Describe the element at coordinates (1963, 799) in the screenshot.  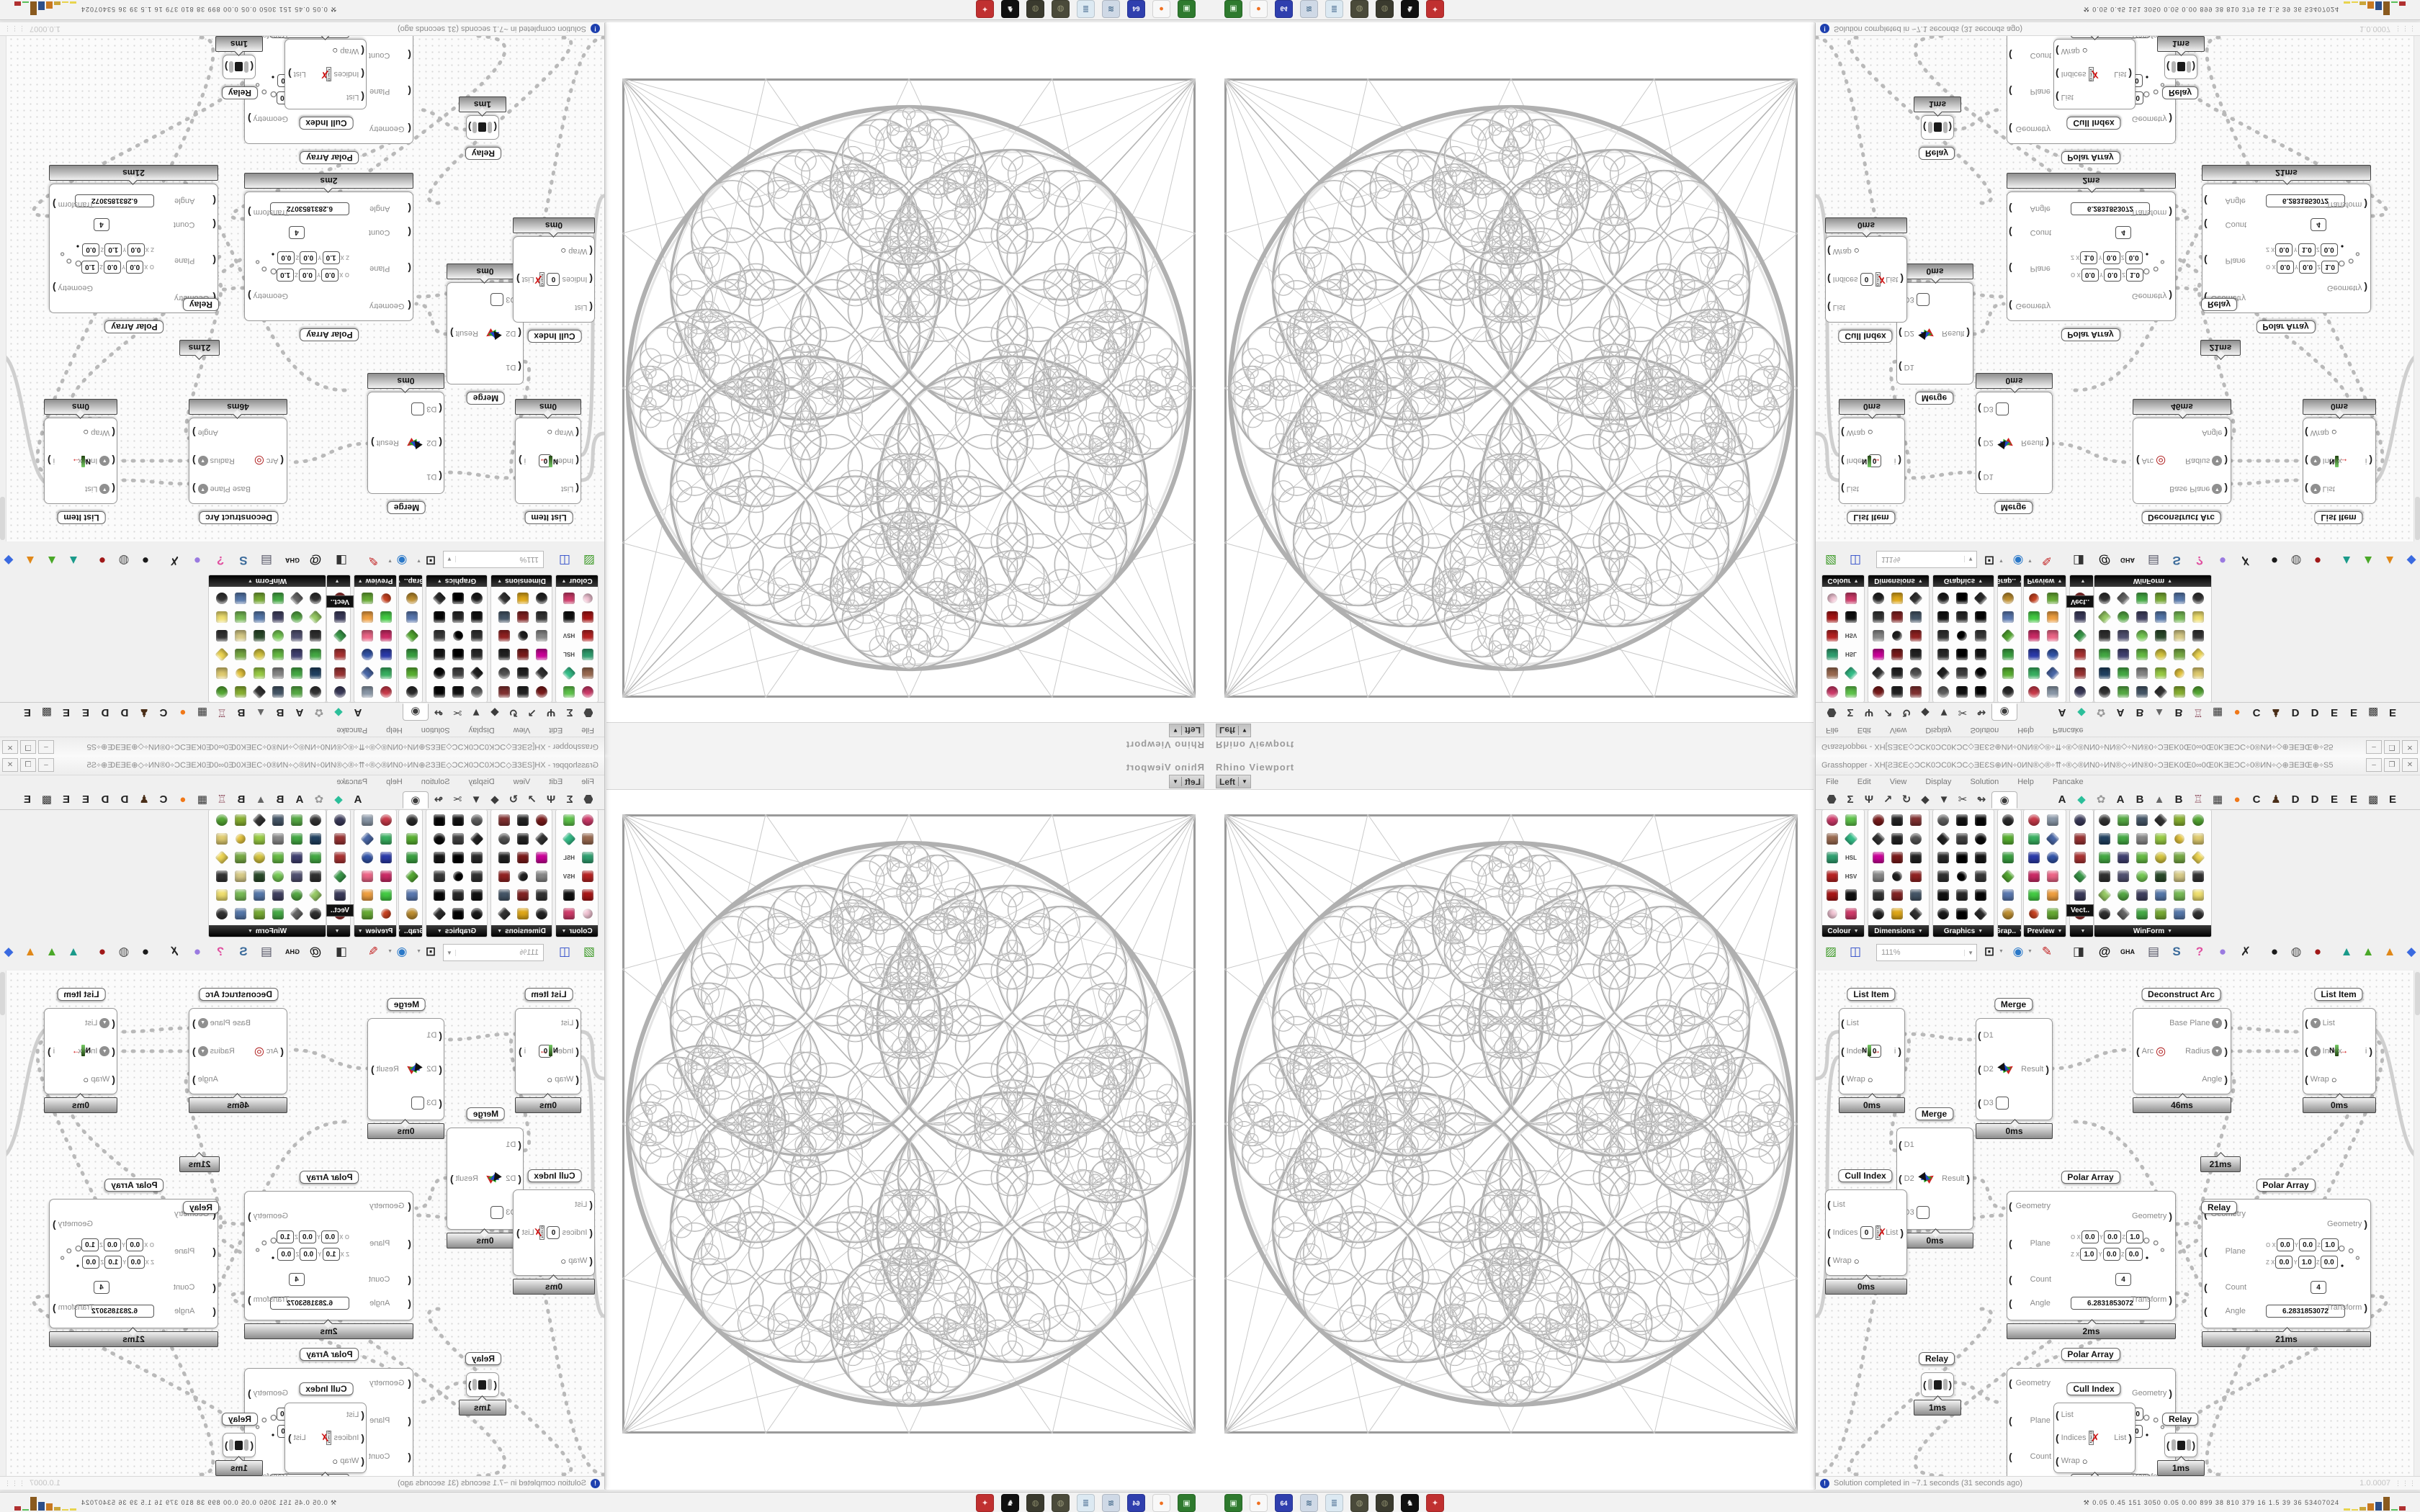
I see `tab-intersect: ✂` at that location.